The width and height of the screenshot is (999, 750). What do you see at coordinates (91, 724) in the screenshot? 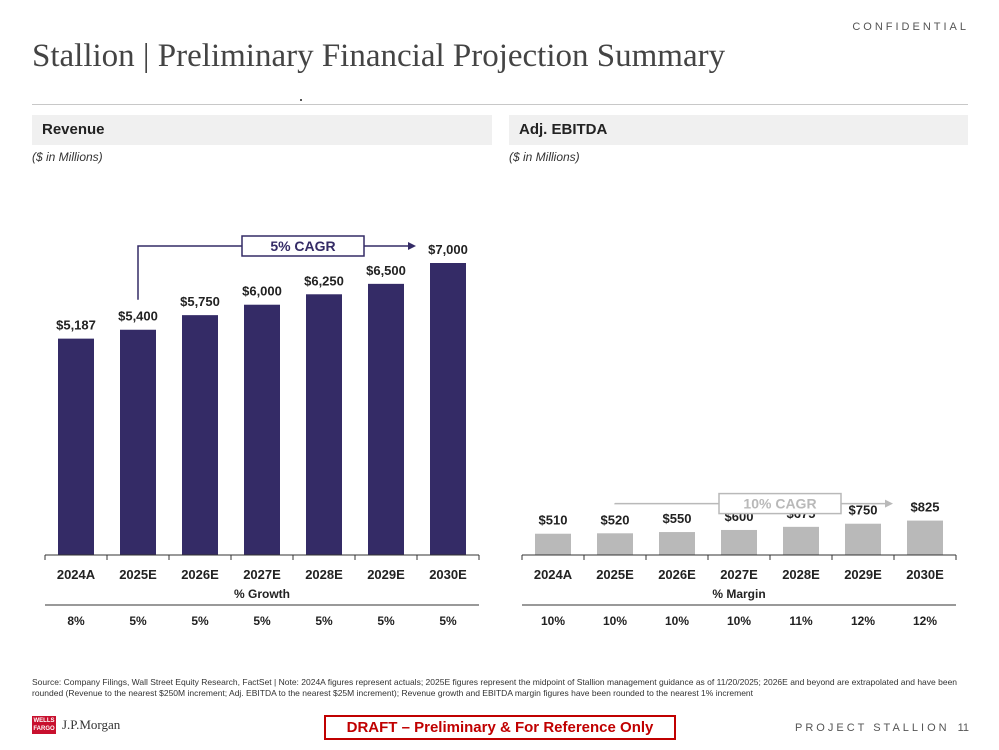
I see `jpmorgan-logo: J.P.Morgan` at bounding box center [91, 724].